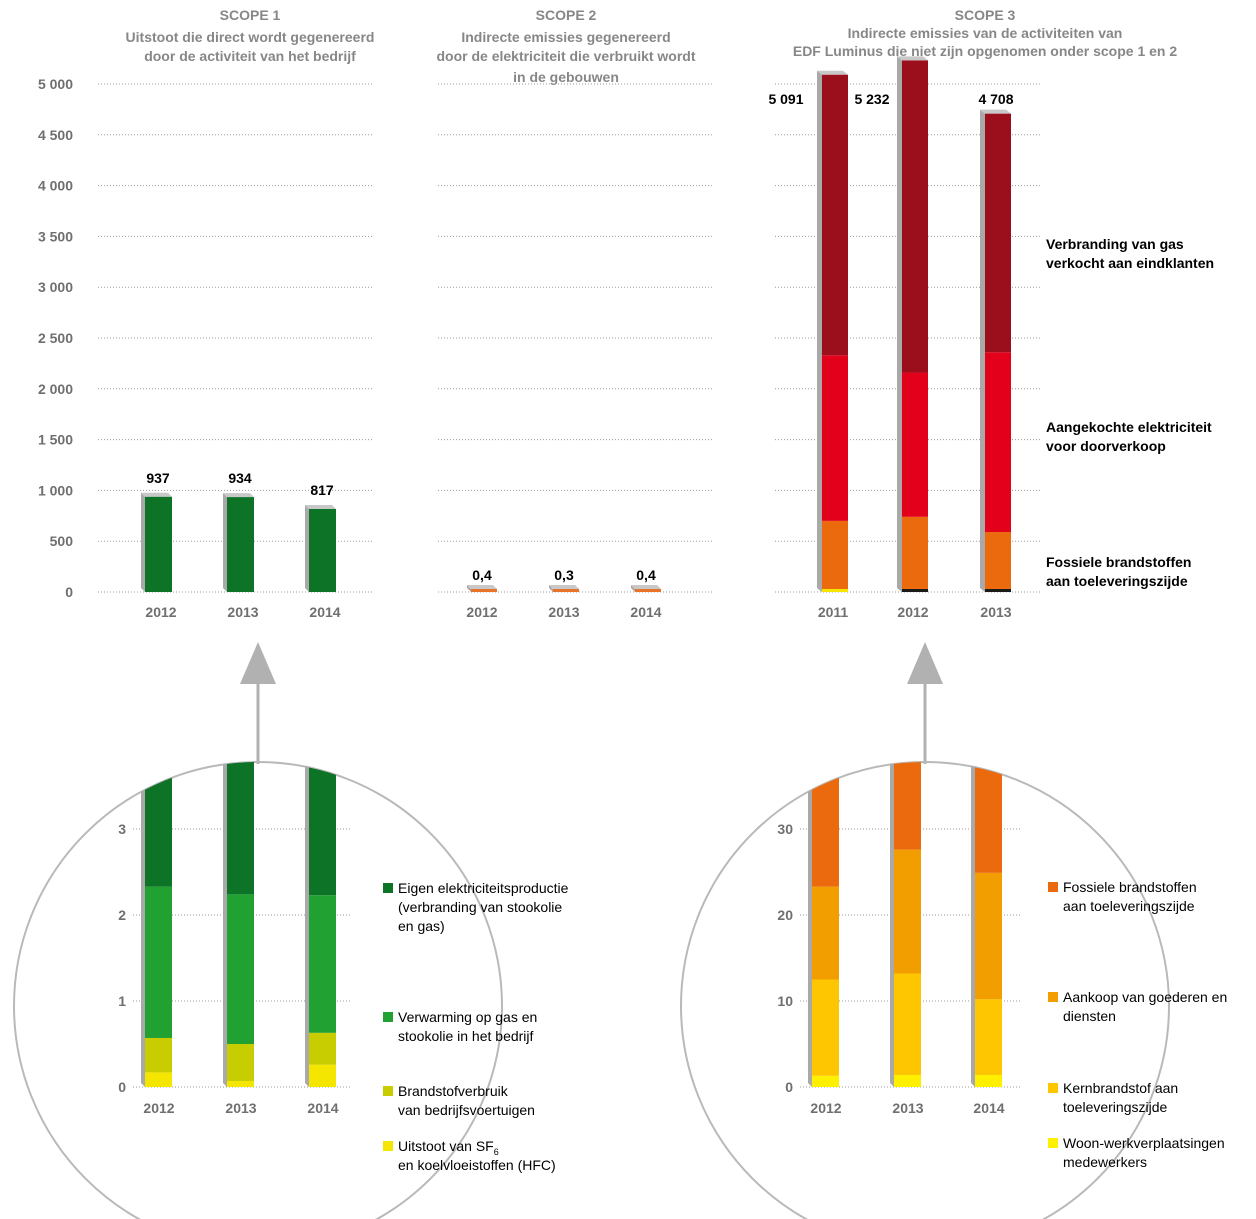 Image resolution: width=1256 pixels, height=1219 pixels. What do you see at coordinates (122, 1087) in the screenshot?
I see `y-tick-label: 0` at bounding box center [122, 1087].